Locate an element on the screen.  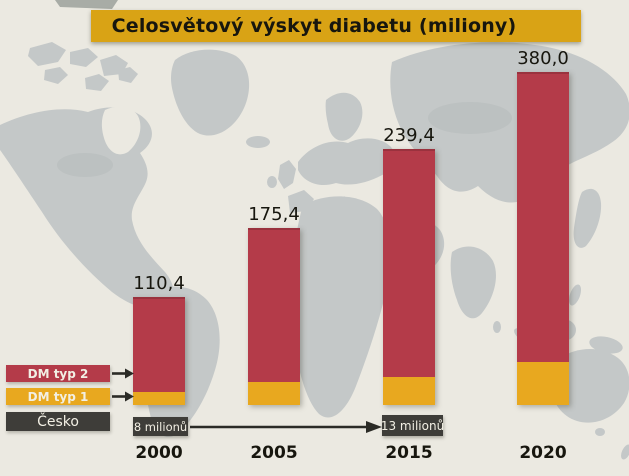
map-hudson-bay is located at coordinates (121, 130).